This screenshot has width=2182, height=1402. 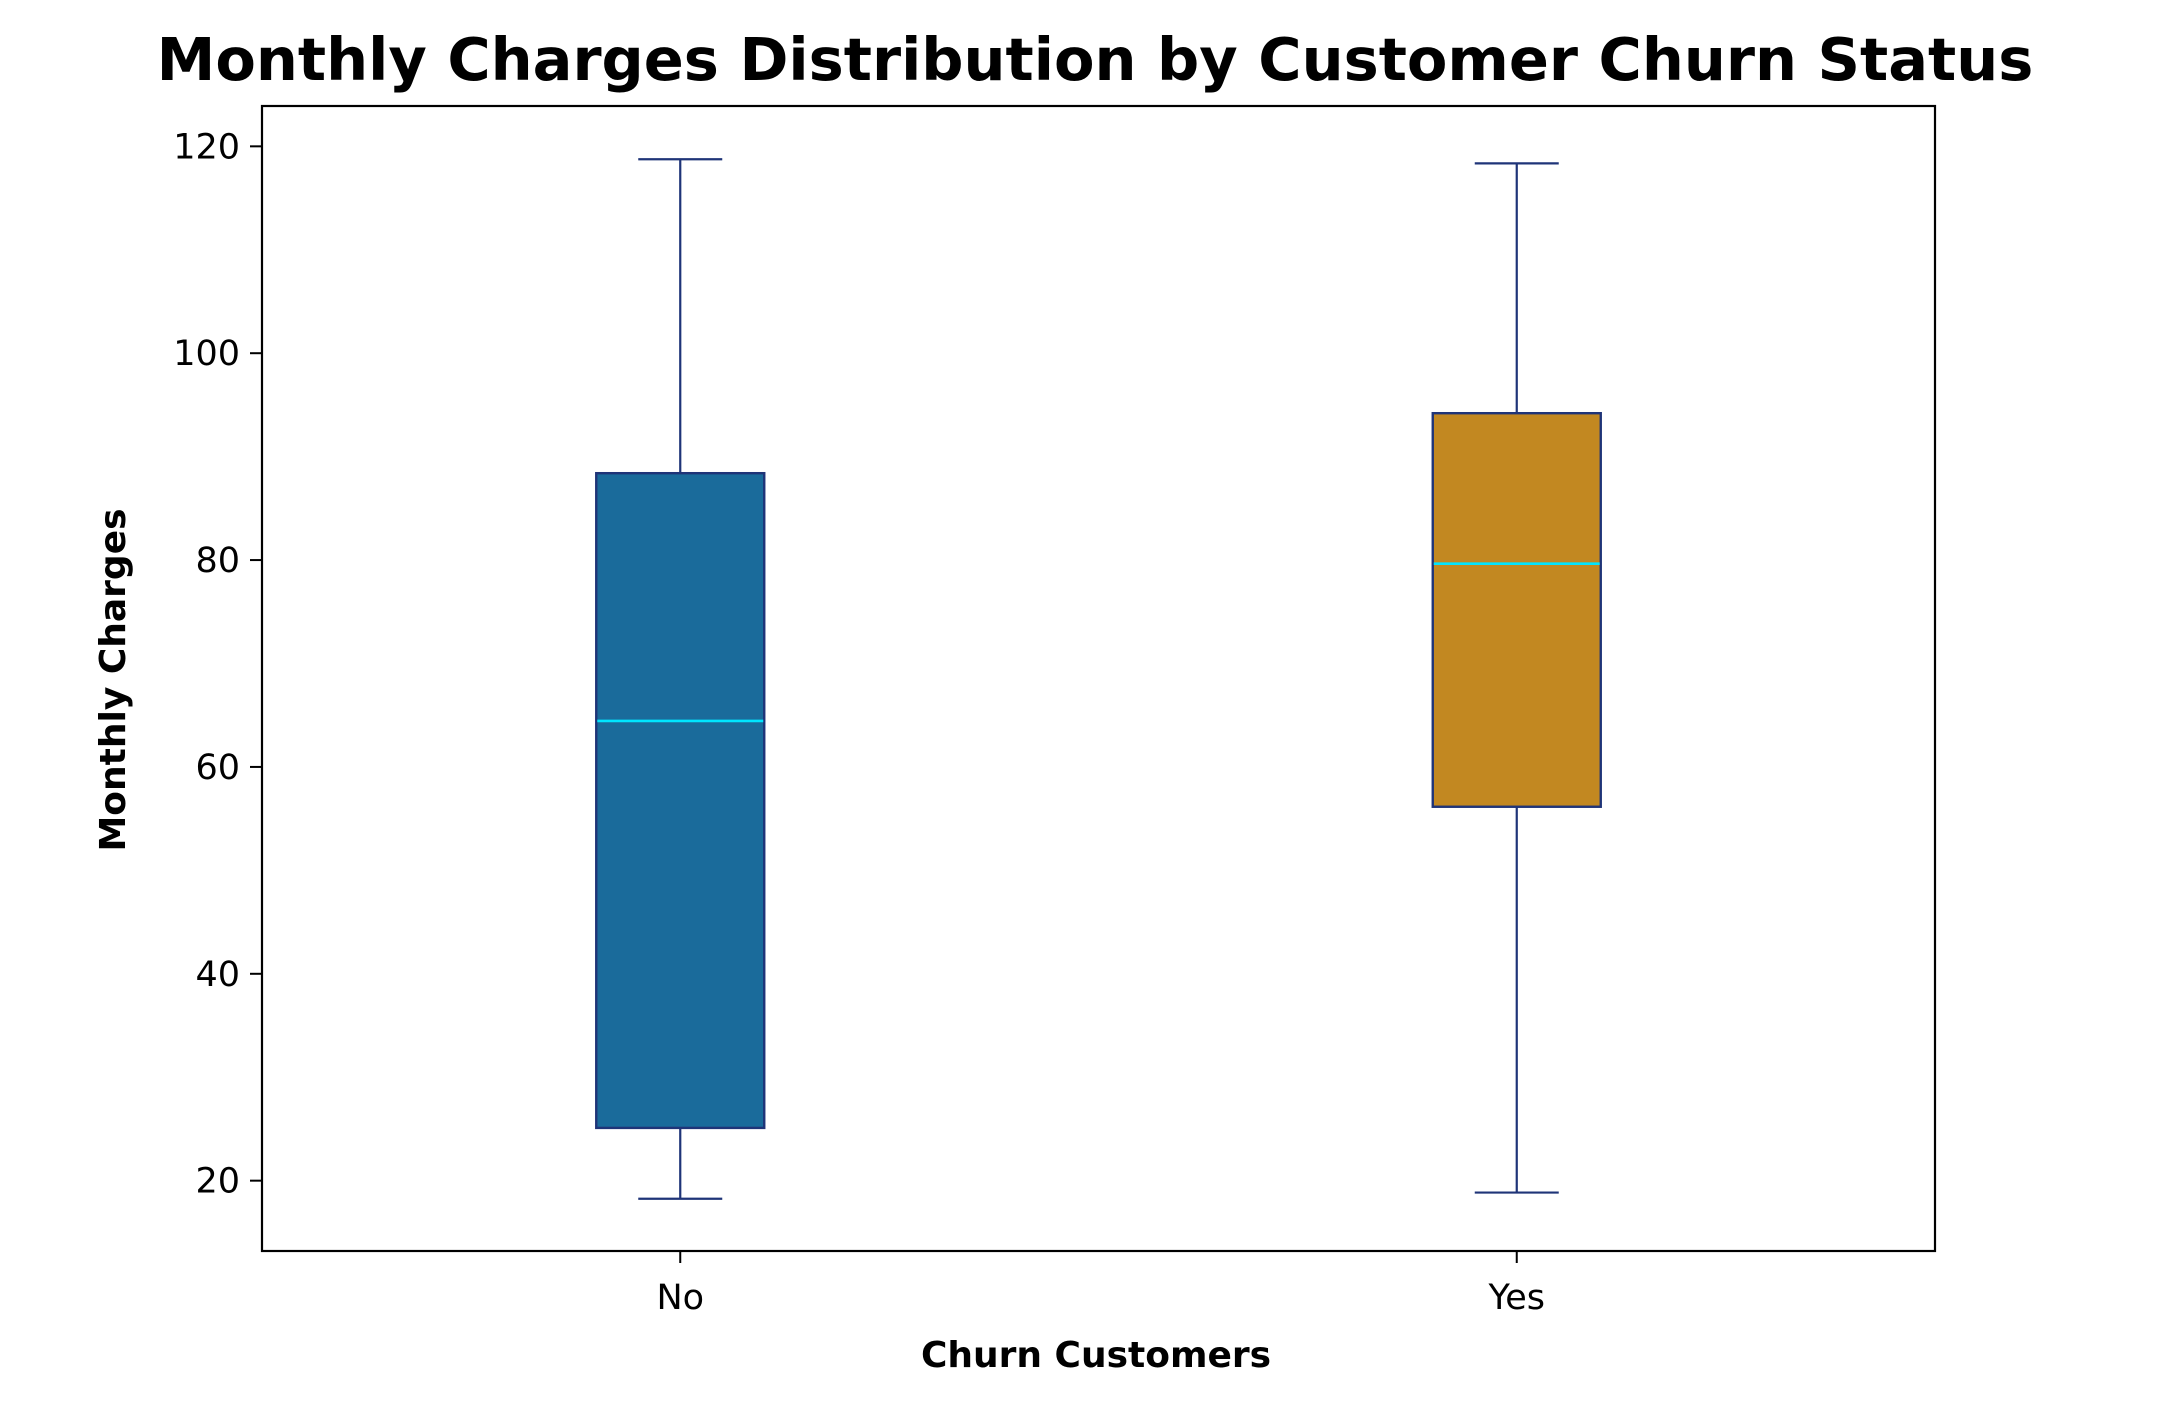 I want to click on y-tick-label-120: 120, so click(x=206, y=147).